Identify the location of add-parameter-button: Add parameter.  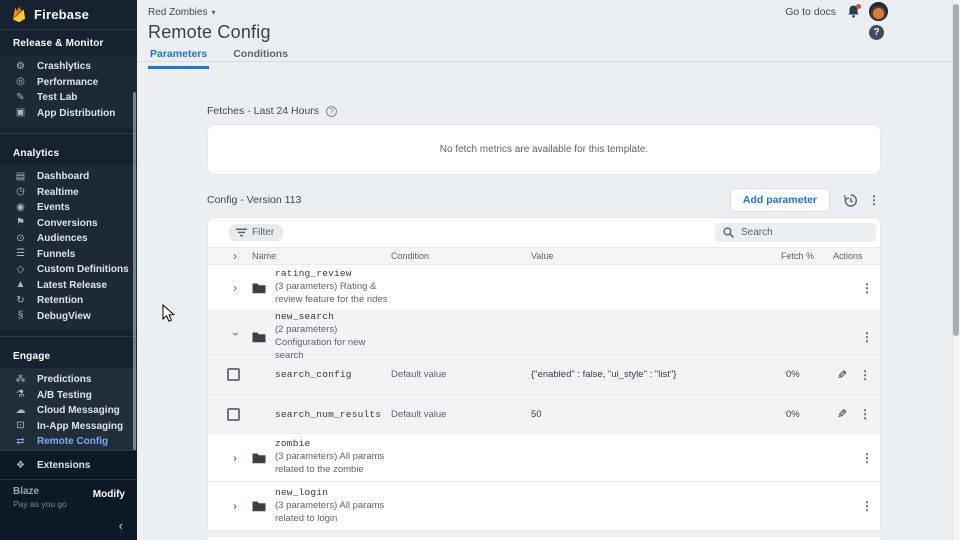
(779, 200).